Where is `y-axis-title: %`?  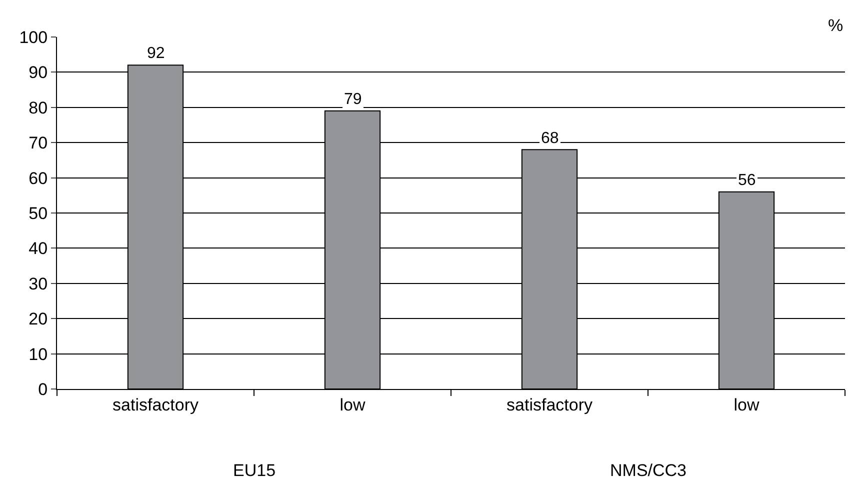 y-axis-title: % is located at coordinates (836, 25).